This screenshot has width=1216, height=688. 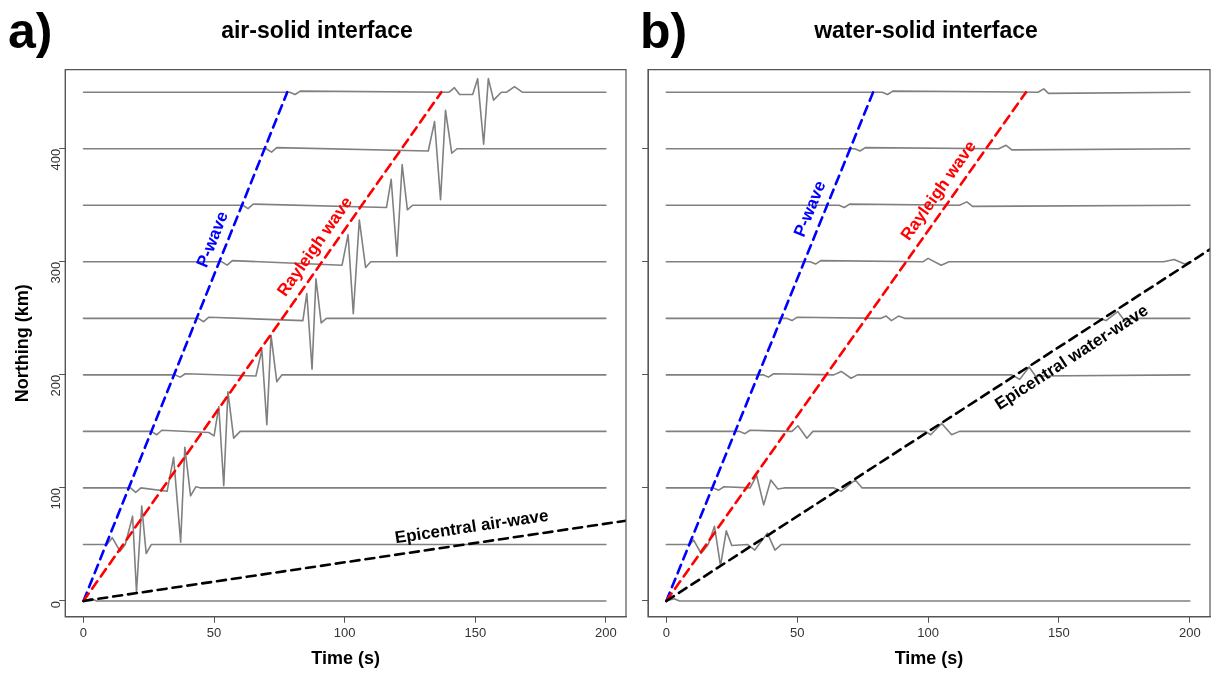 I want to click on y-tick-label: 300, so click(x=55, y=272).